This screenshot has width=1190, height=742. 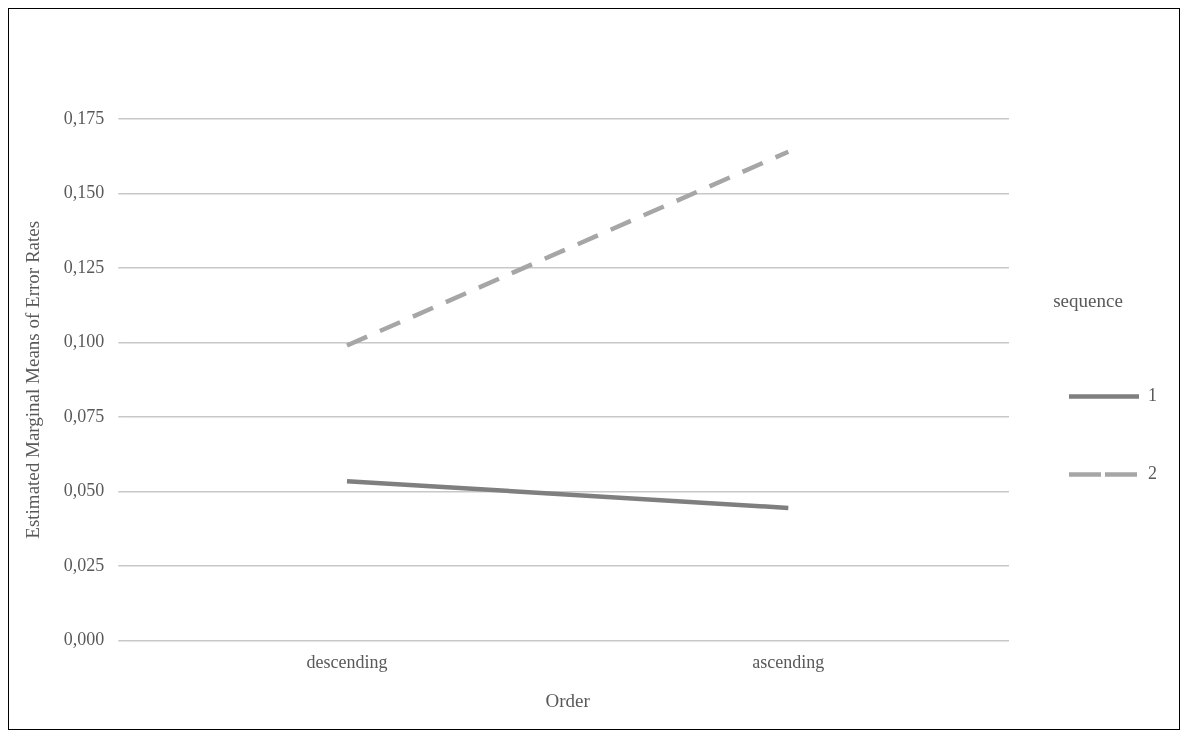 What do you see at coordinates (84, 564) in the screenshot?
I see `y-tick-label: 0,025` at bounding box center [84, 564].